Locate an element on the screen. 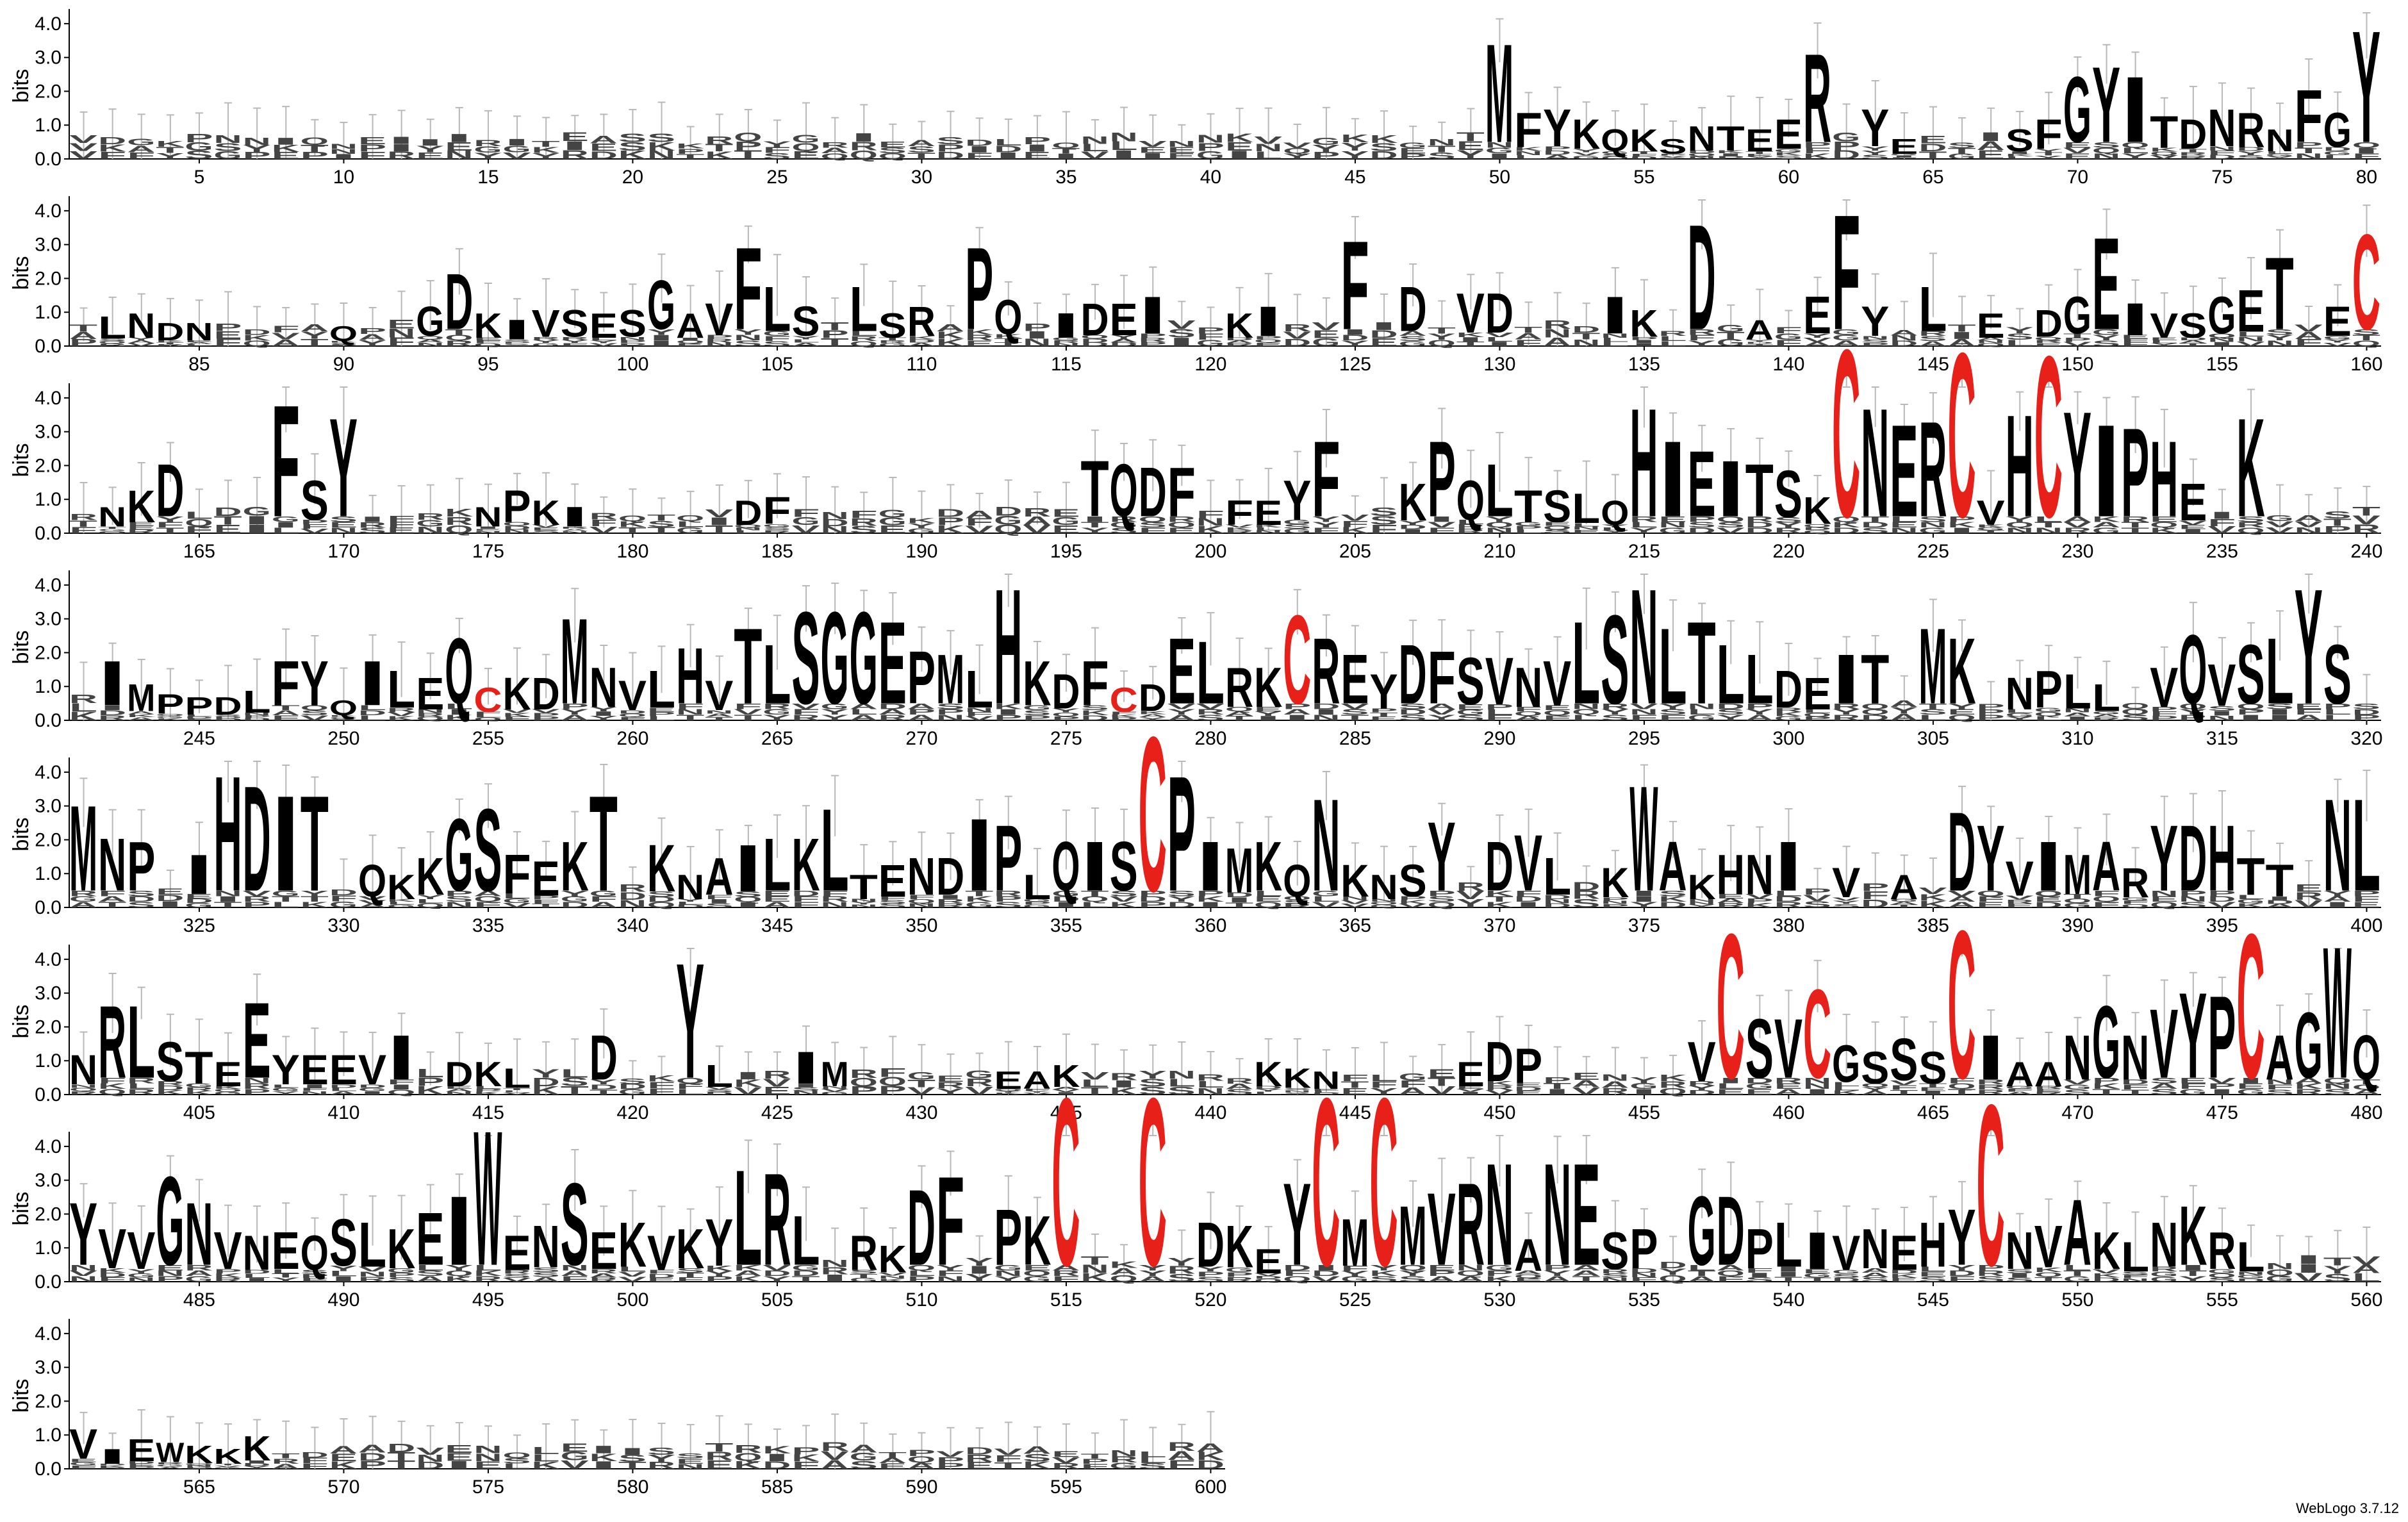 The width and height of the screenshot is (2408, 1522). residue-P-pos-309: P is located at coordinates (2048, 689).